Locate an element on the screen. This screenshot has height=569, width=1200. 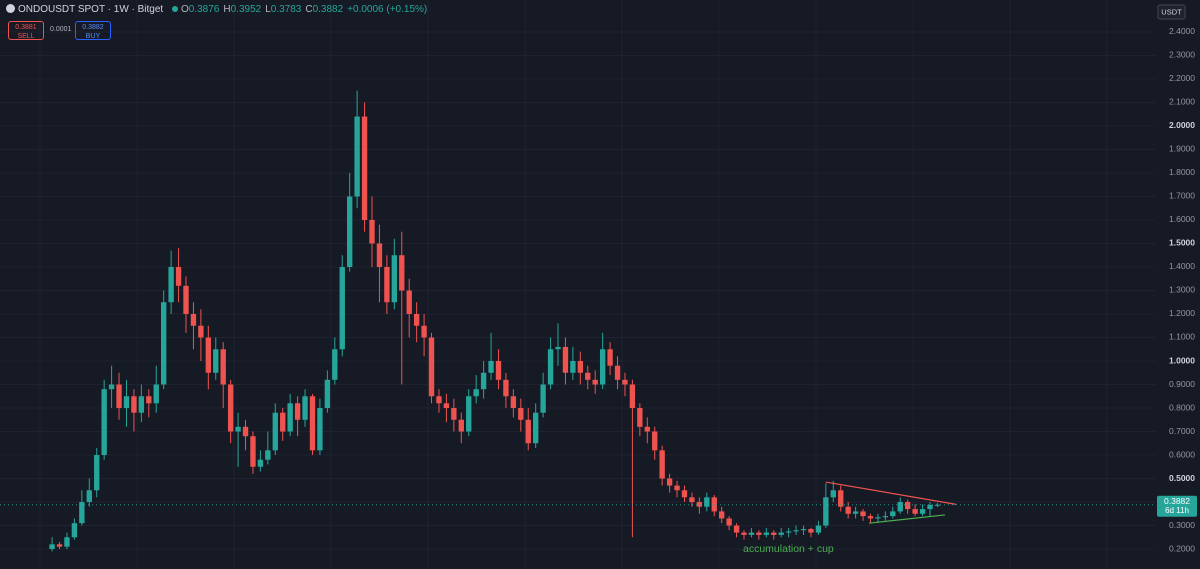
currency-button is located at coordinates (1171, 12).